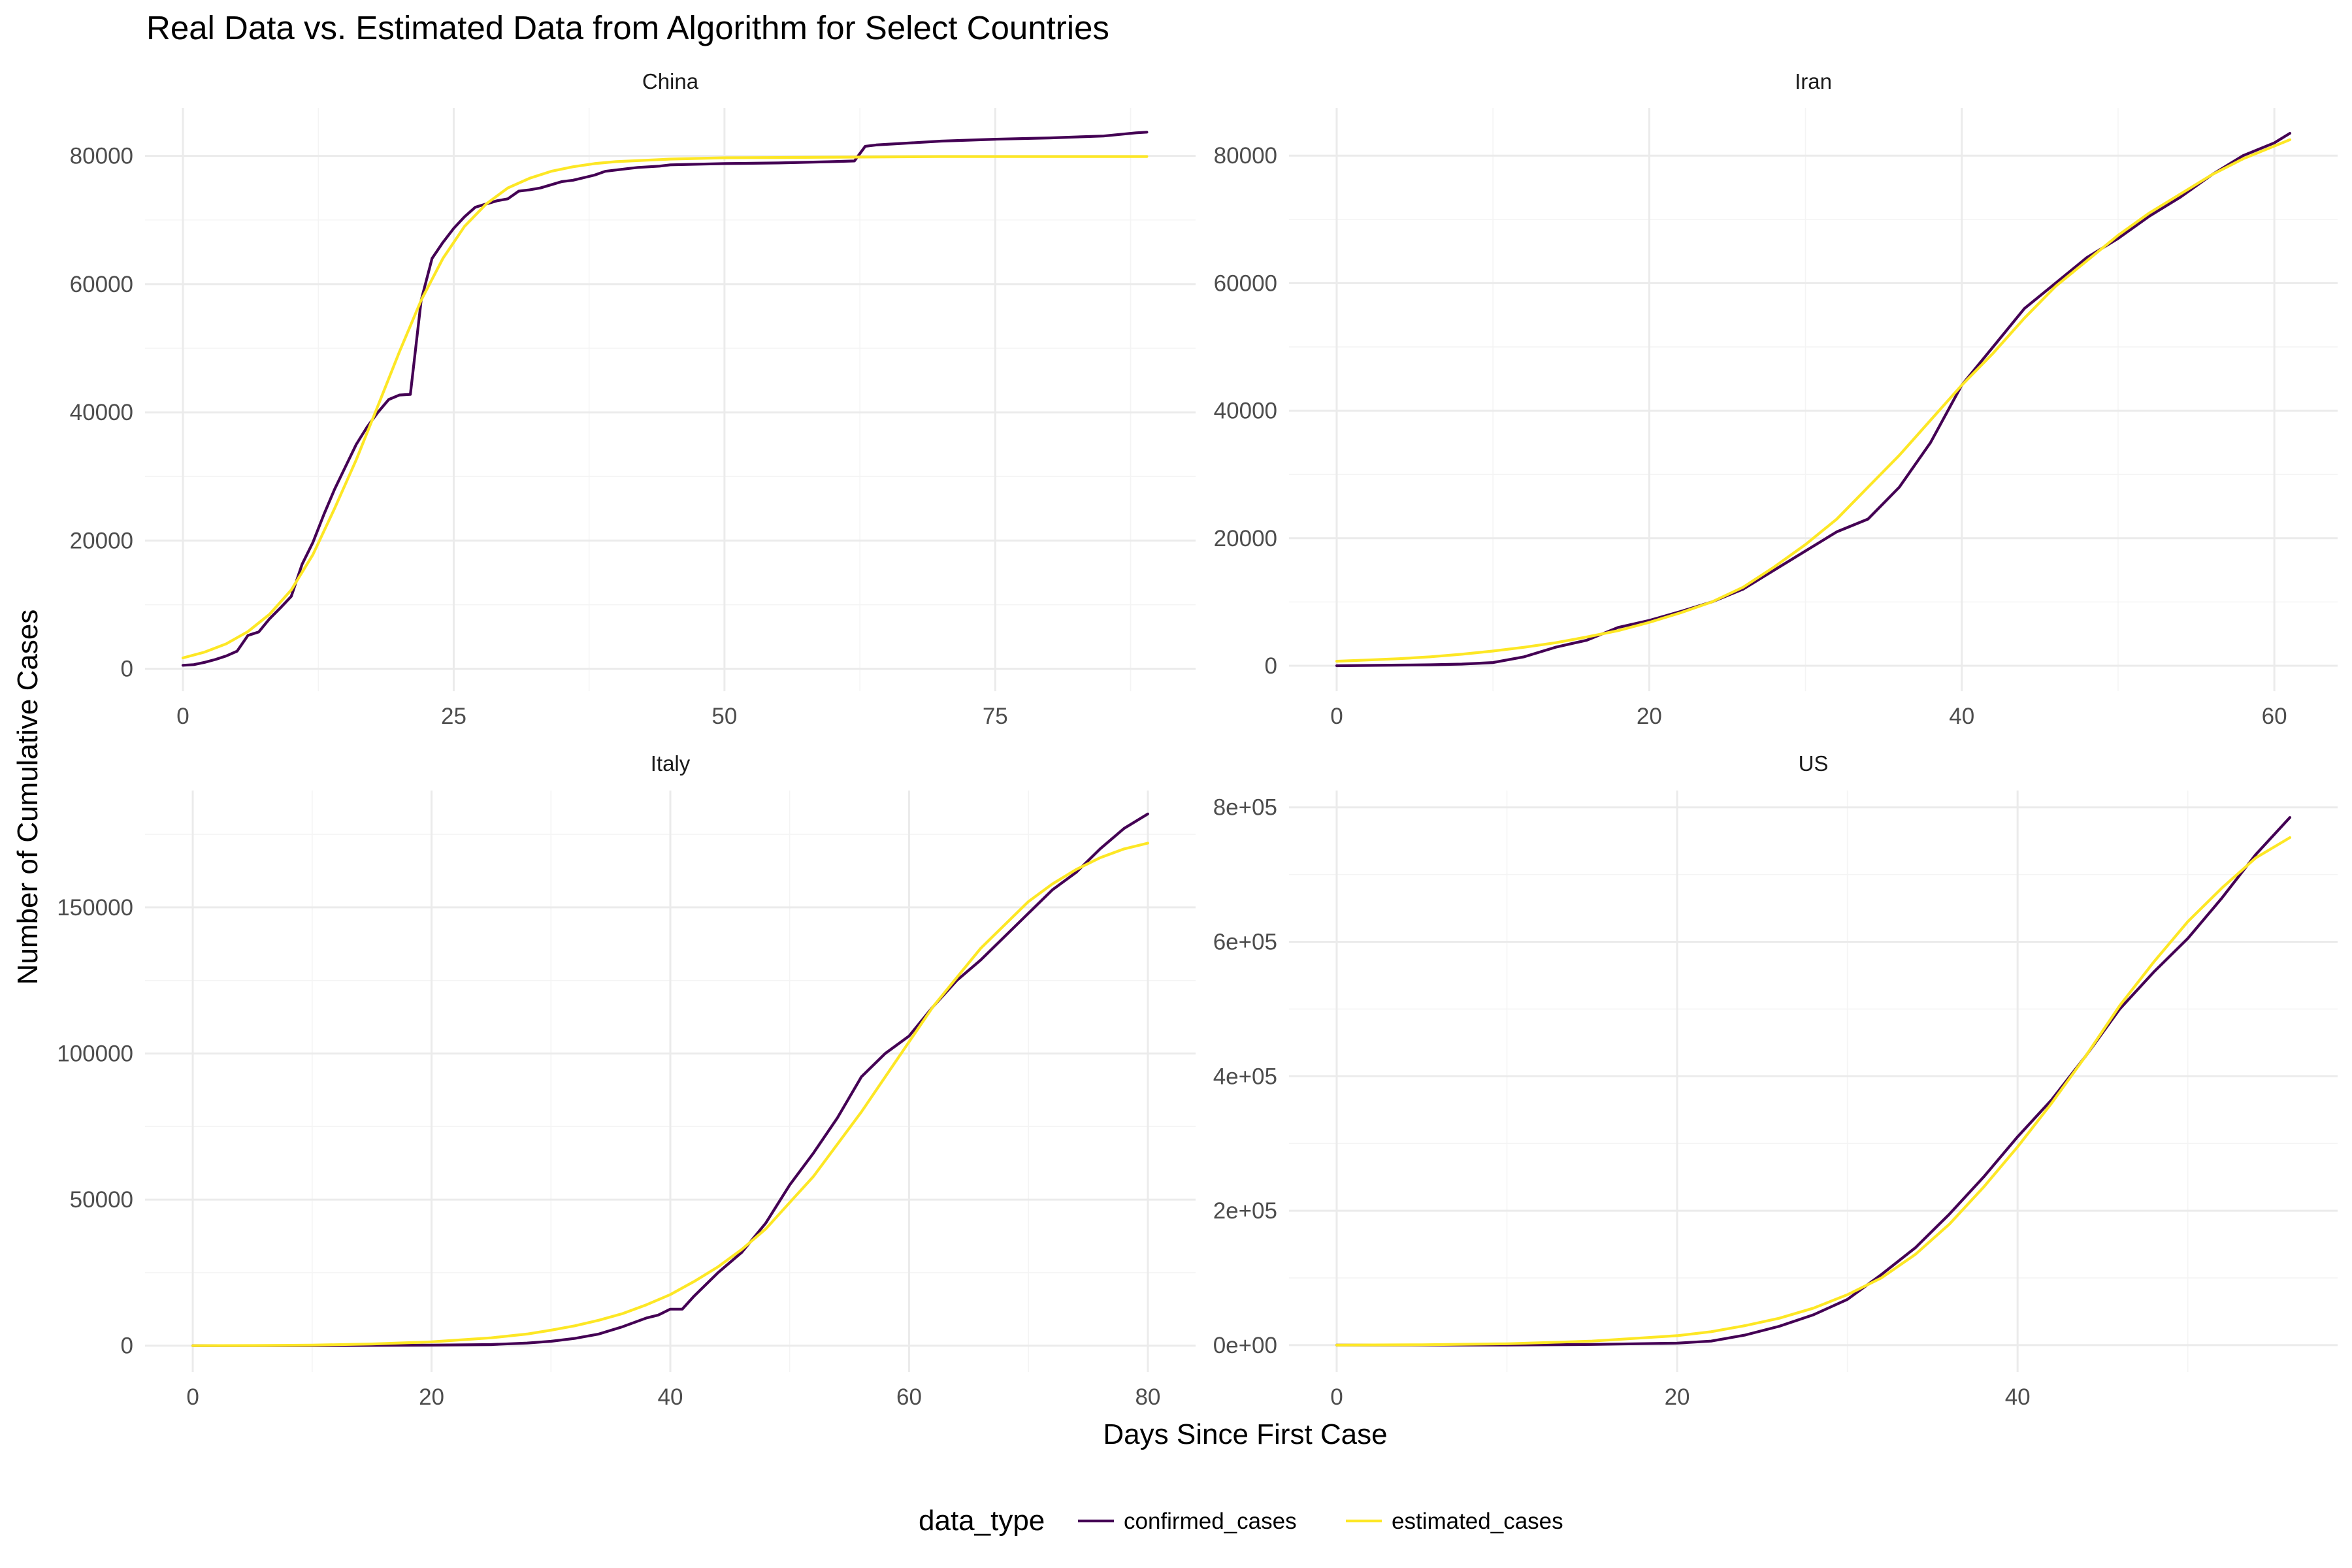  I want to click on iran-y-tick-label: 20000, so click(1245, 538).